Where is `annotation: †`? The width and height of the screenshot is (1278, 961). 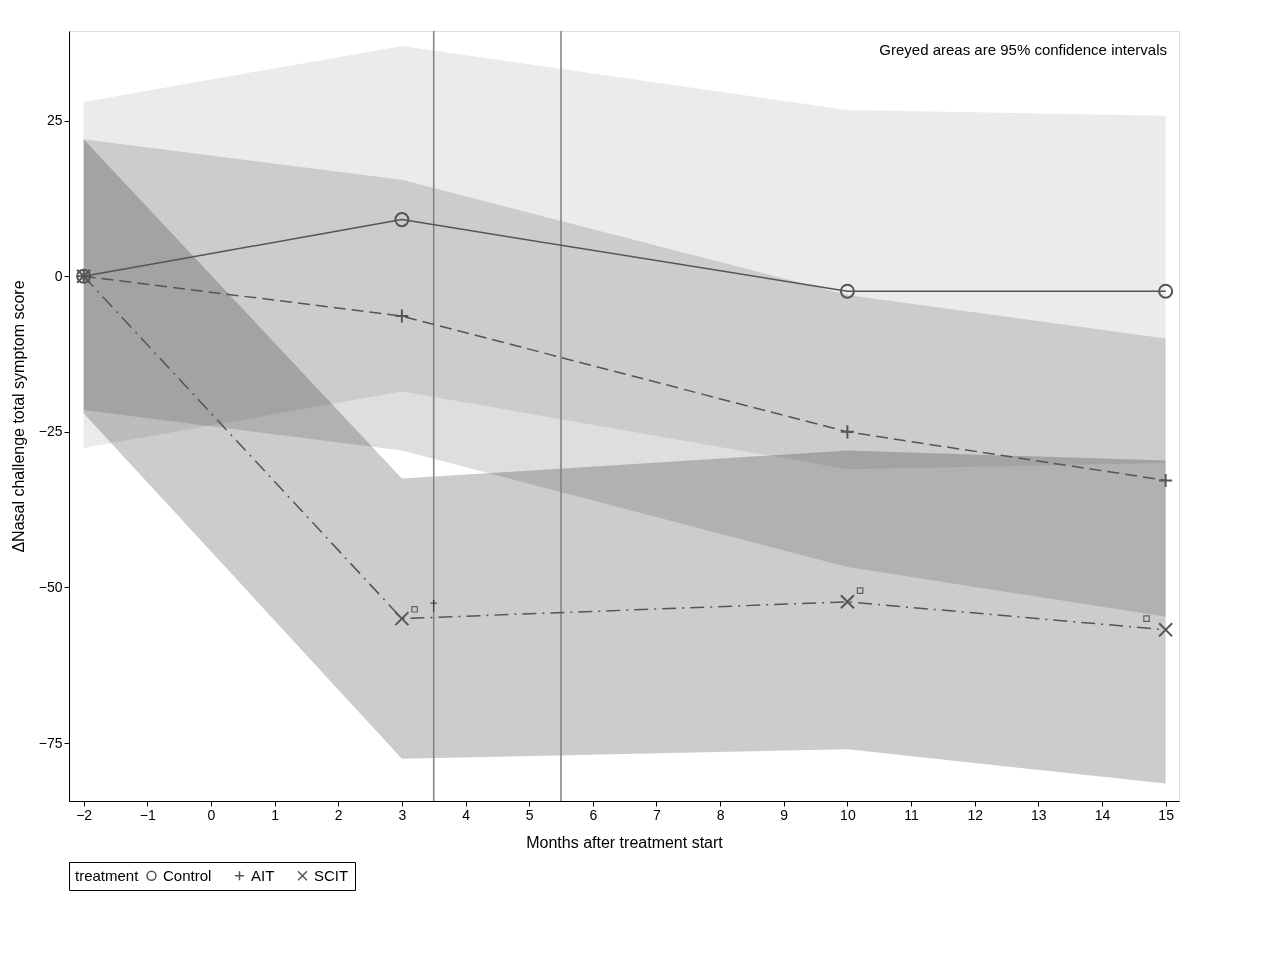 annotation: † is located at coordinates (433, 606).